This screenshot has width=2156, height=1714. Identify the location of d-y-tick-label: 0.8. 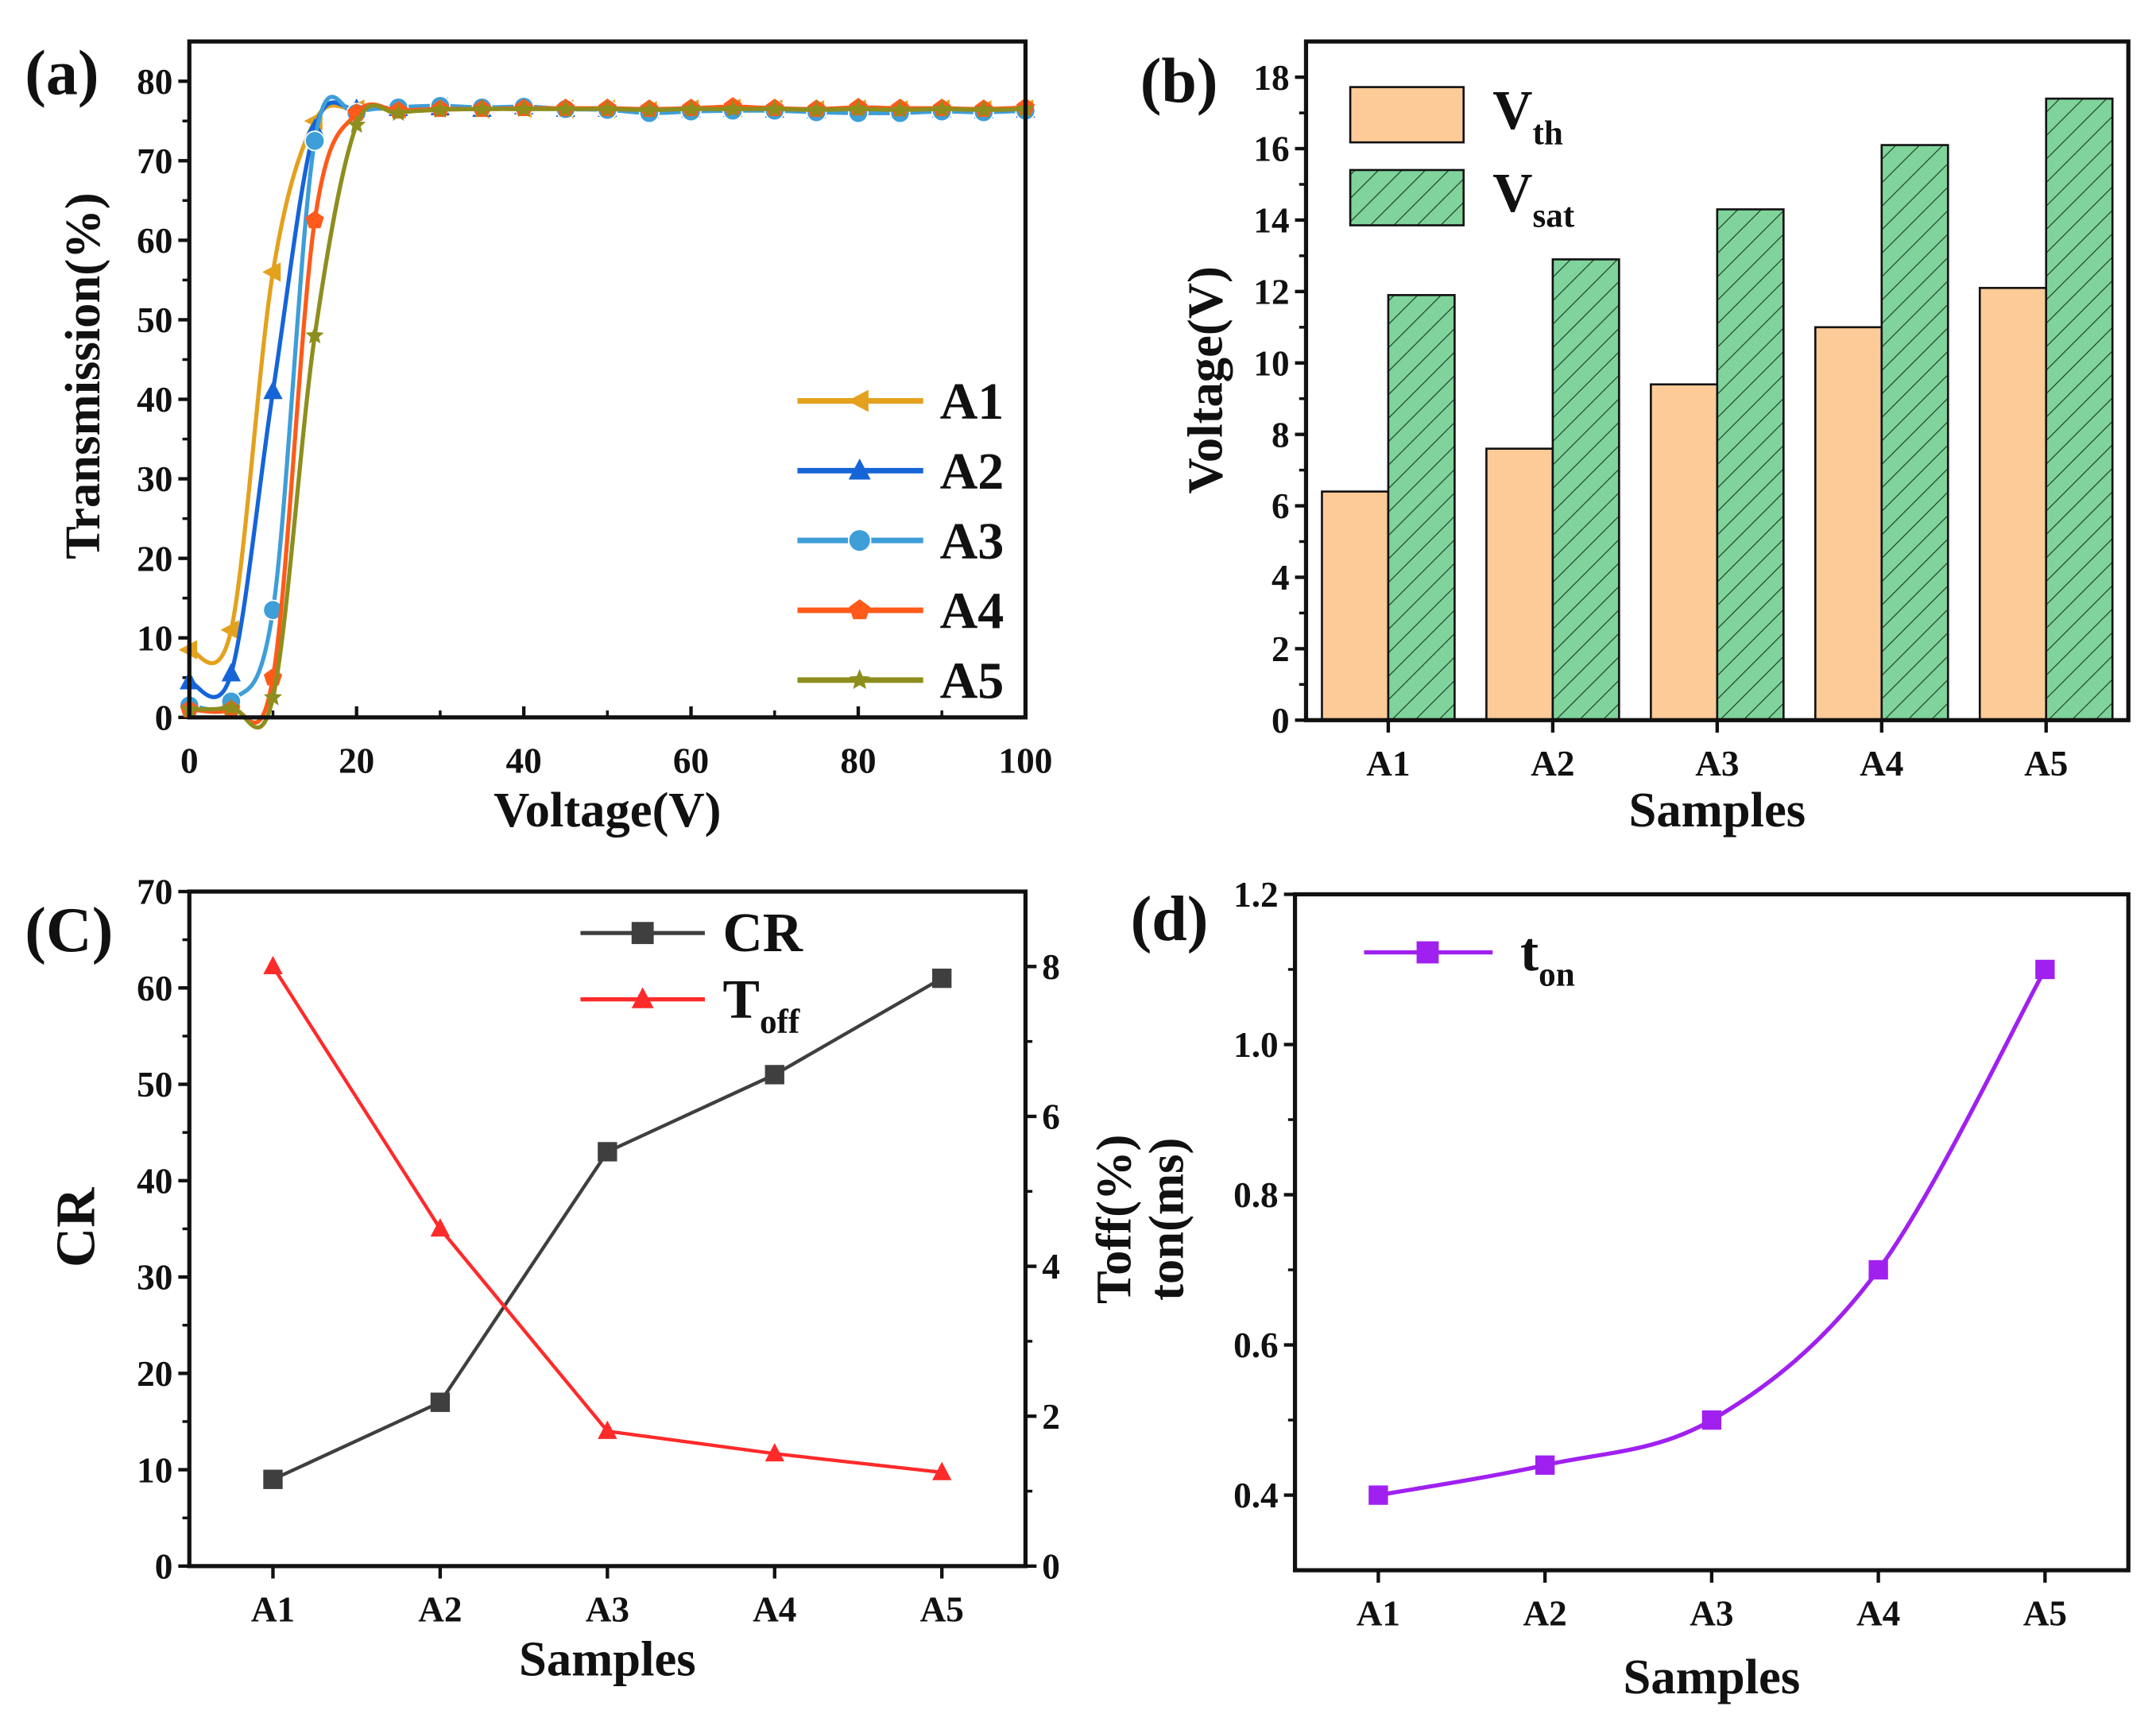
(1256, 1195).